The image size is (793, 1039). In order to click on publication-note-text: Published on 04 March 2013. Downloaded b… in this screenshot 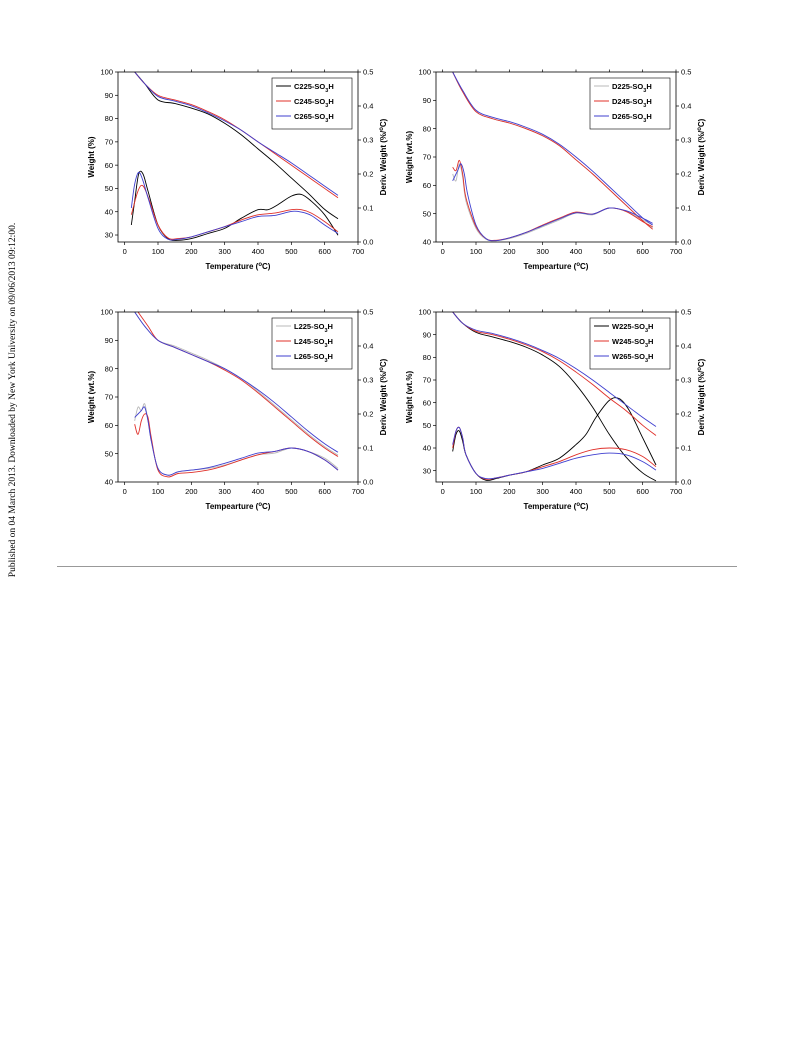, I will do `click(13, 400)`.